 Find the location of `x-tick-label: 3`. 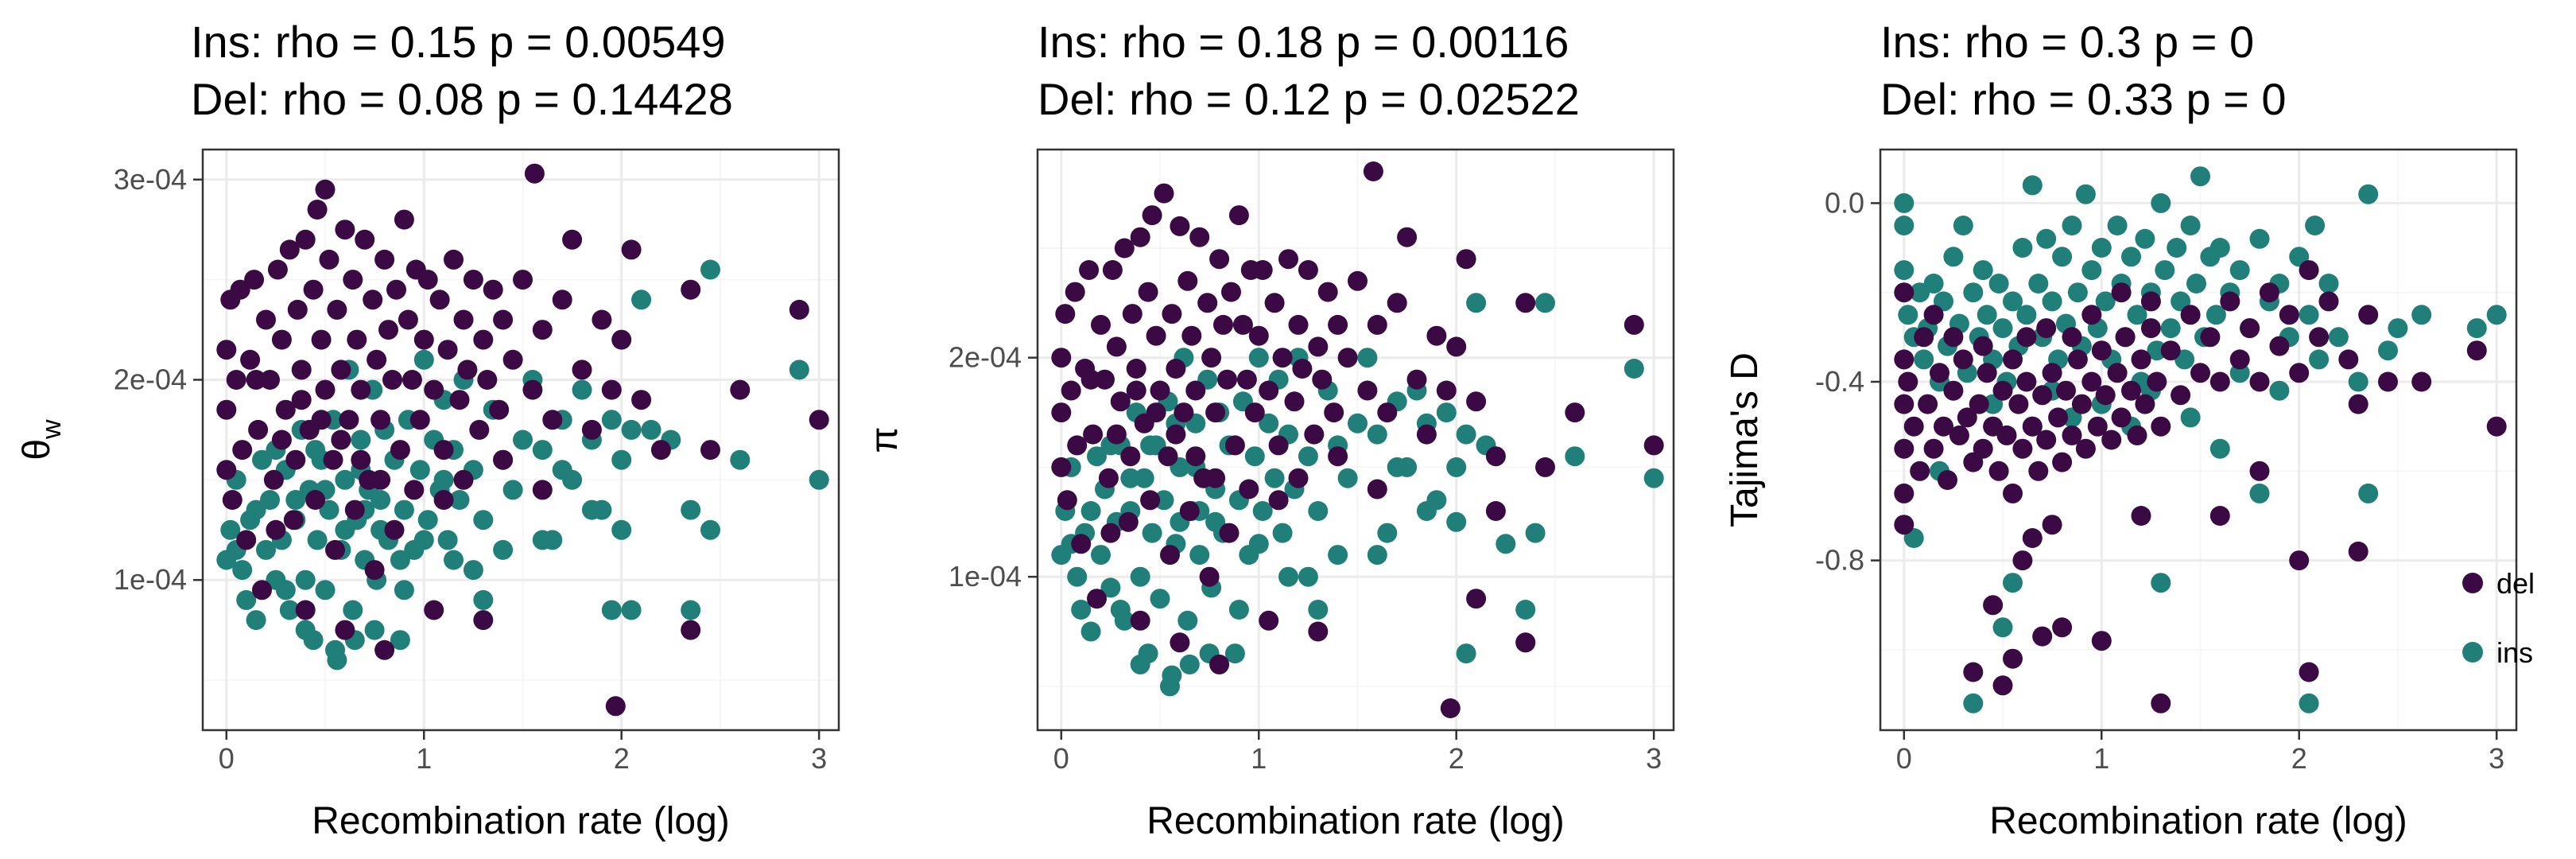

x-tick-label: 3 is located at coordinates (1654, 758).